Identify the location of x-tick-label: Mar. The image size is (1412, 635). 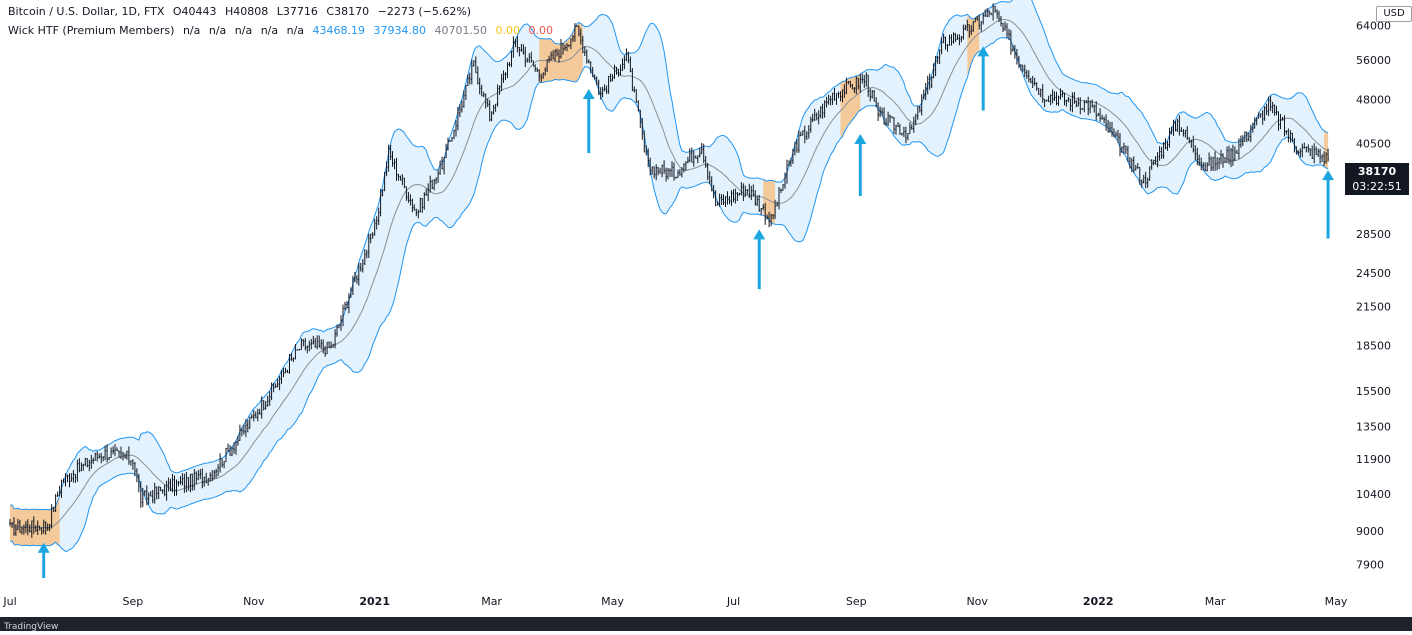
(1215, 601).